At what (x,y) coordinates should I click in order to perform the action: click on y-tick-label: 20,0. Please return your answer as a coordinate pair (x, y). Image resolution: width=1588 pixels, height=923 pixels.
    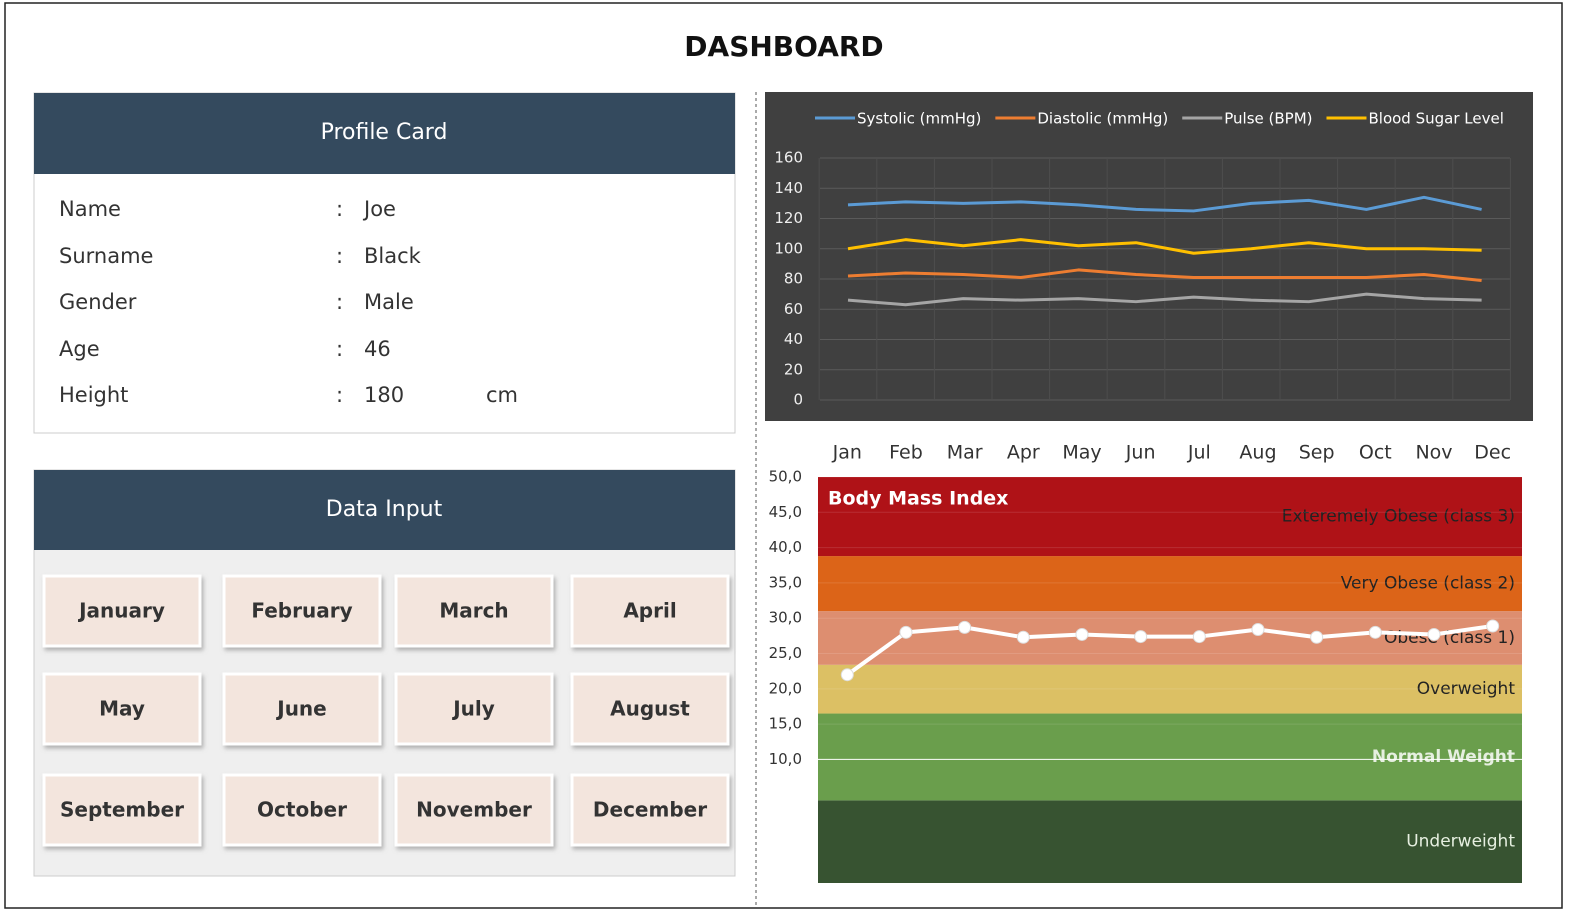
    Looking at the image, I should click on (785, 688).